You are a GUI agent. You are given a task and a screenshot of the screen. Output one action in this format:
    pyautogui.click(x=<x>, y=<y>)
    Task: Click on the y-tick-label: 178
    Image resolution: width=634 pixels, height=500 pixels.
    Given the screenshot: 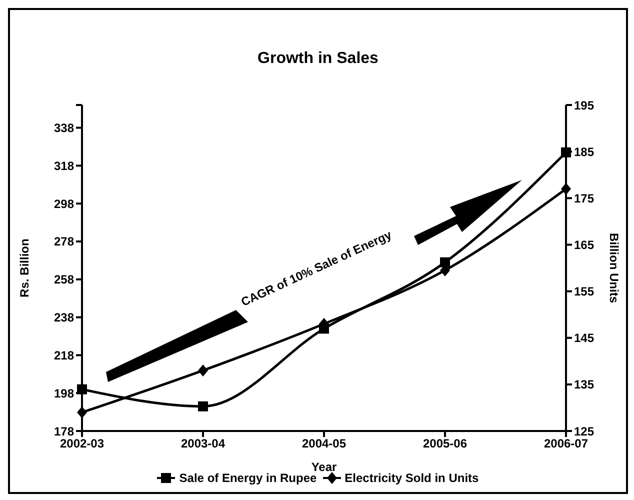 What is the action you would take?
    pyautogui.click(x=64, y=431)
    